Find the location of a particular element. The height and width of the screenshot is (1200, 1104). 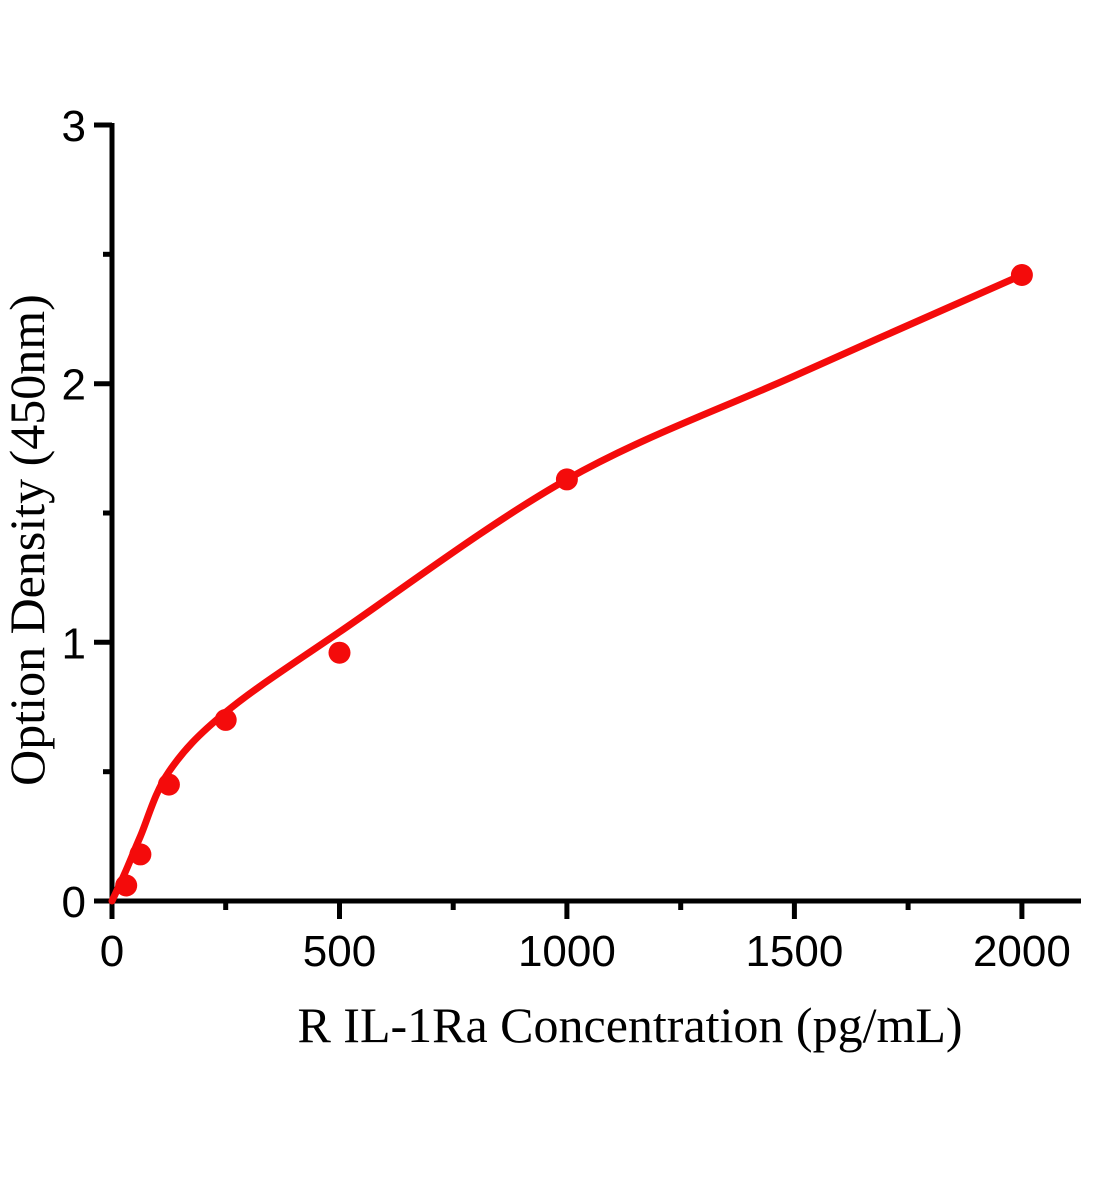

x-axis-tick-label: 1000 is located at coordinates (567, 951).